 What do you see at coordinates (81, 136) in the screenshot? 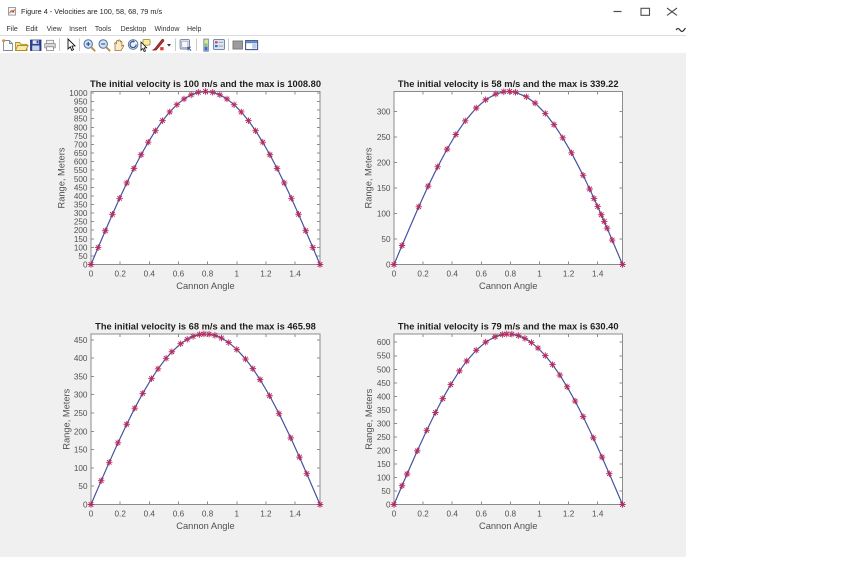
I see `svg-text: 750` at bounding box center [81, 136].